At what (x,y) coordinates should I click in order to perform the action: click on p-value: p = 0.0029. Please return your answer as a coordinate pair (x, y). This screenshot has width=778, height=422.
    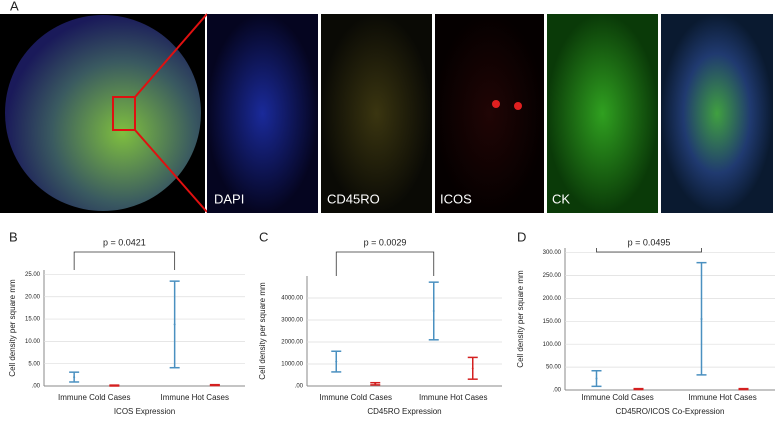
    Looking at the image, I should click on (385, 242).